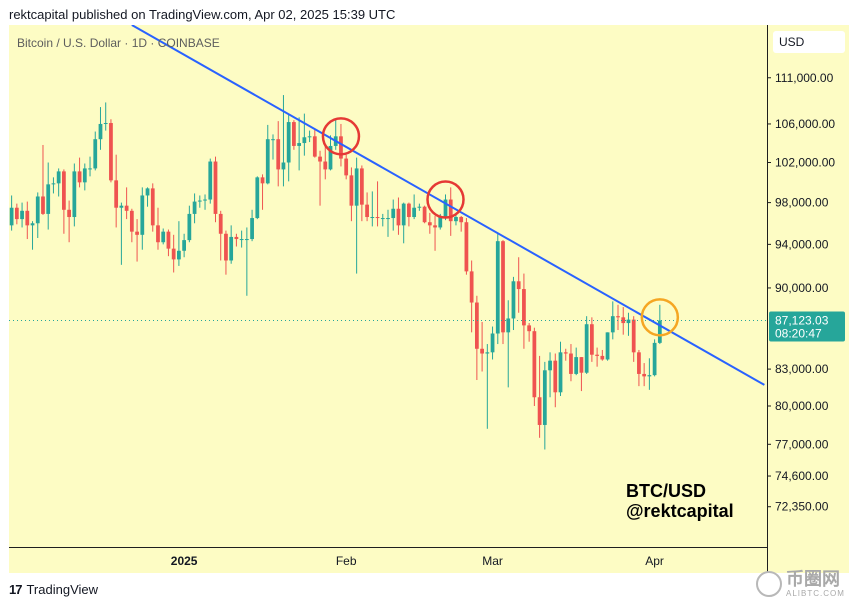 Image resolution: width=860 pixels, height=607 pixels. Describe the element at coordinates (805, 124) in the screenshot. I see `y-tick-label: 106,000.00` at that location.